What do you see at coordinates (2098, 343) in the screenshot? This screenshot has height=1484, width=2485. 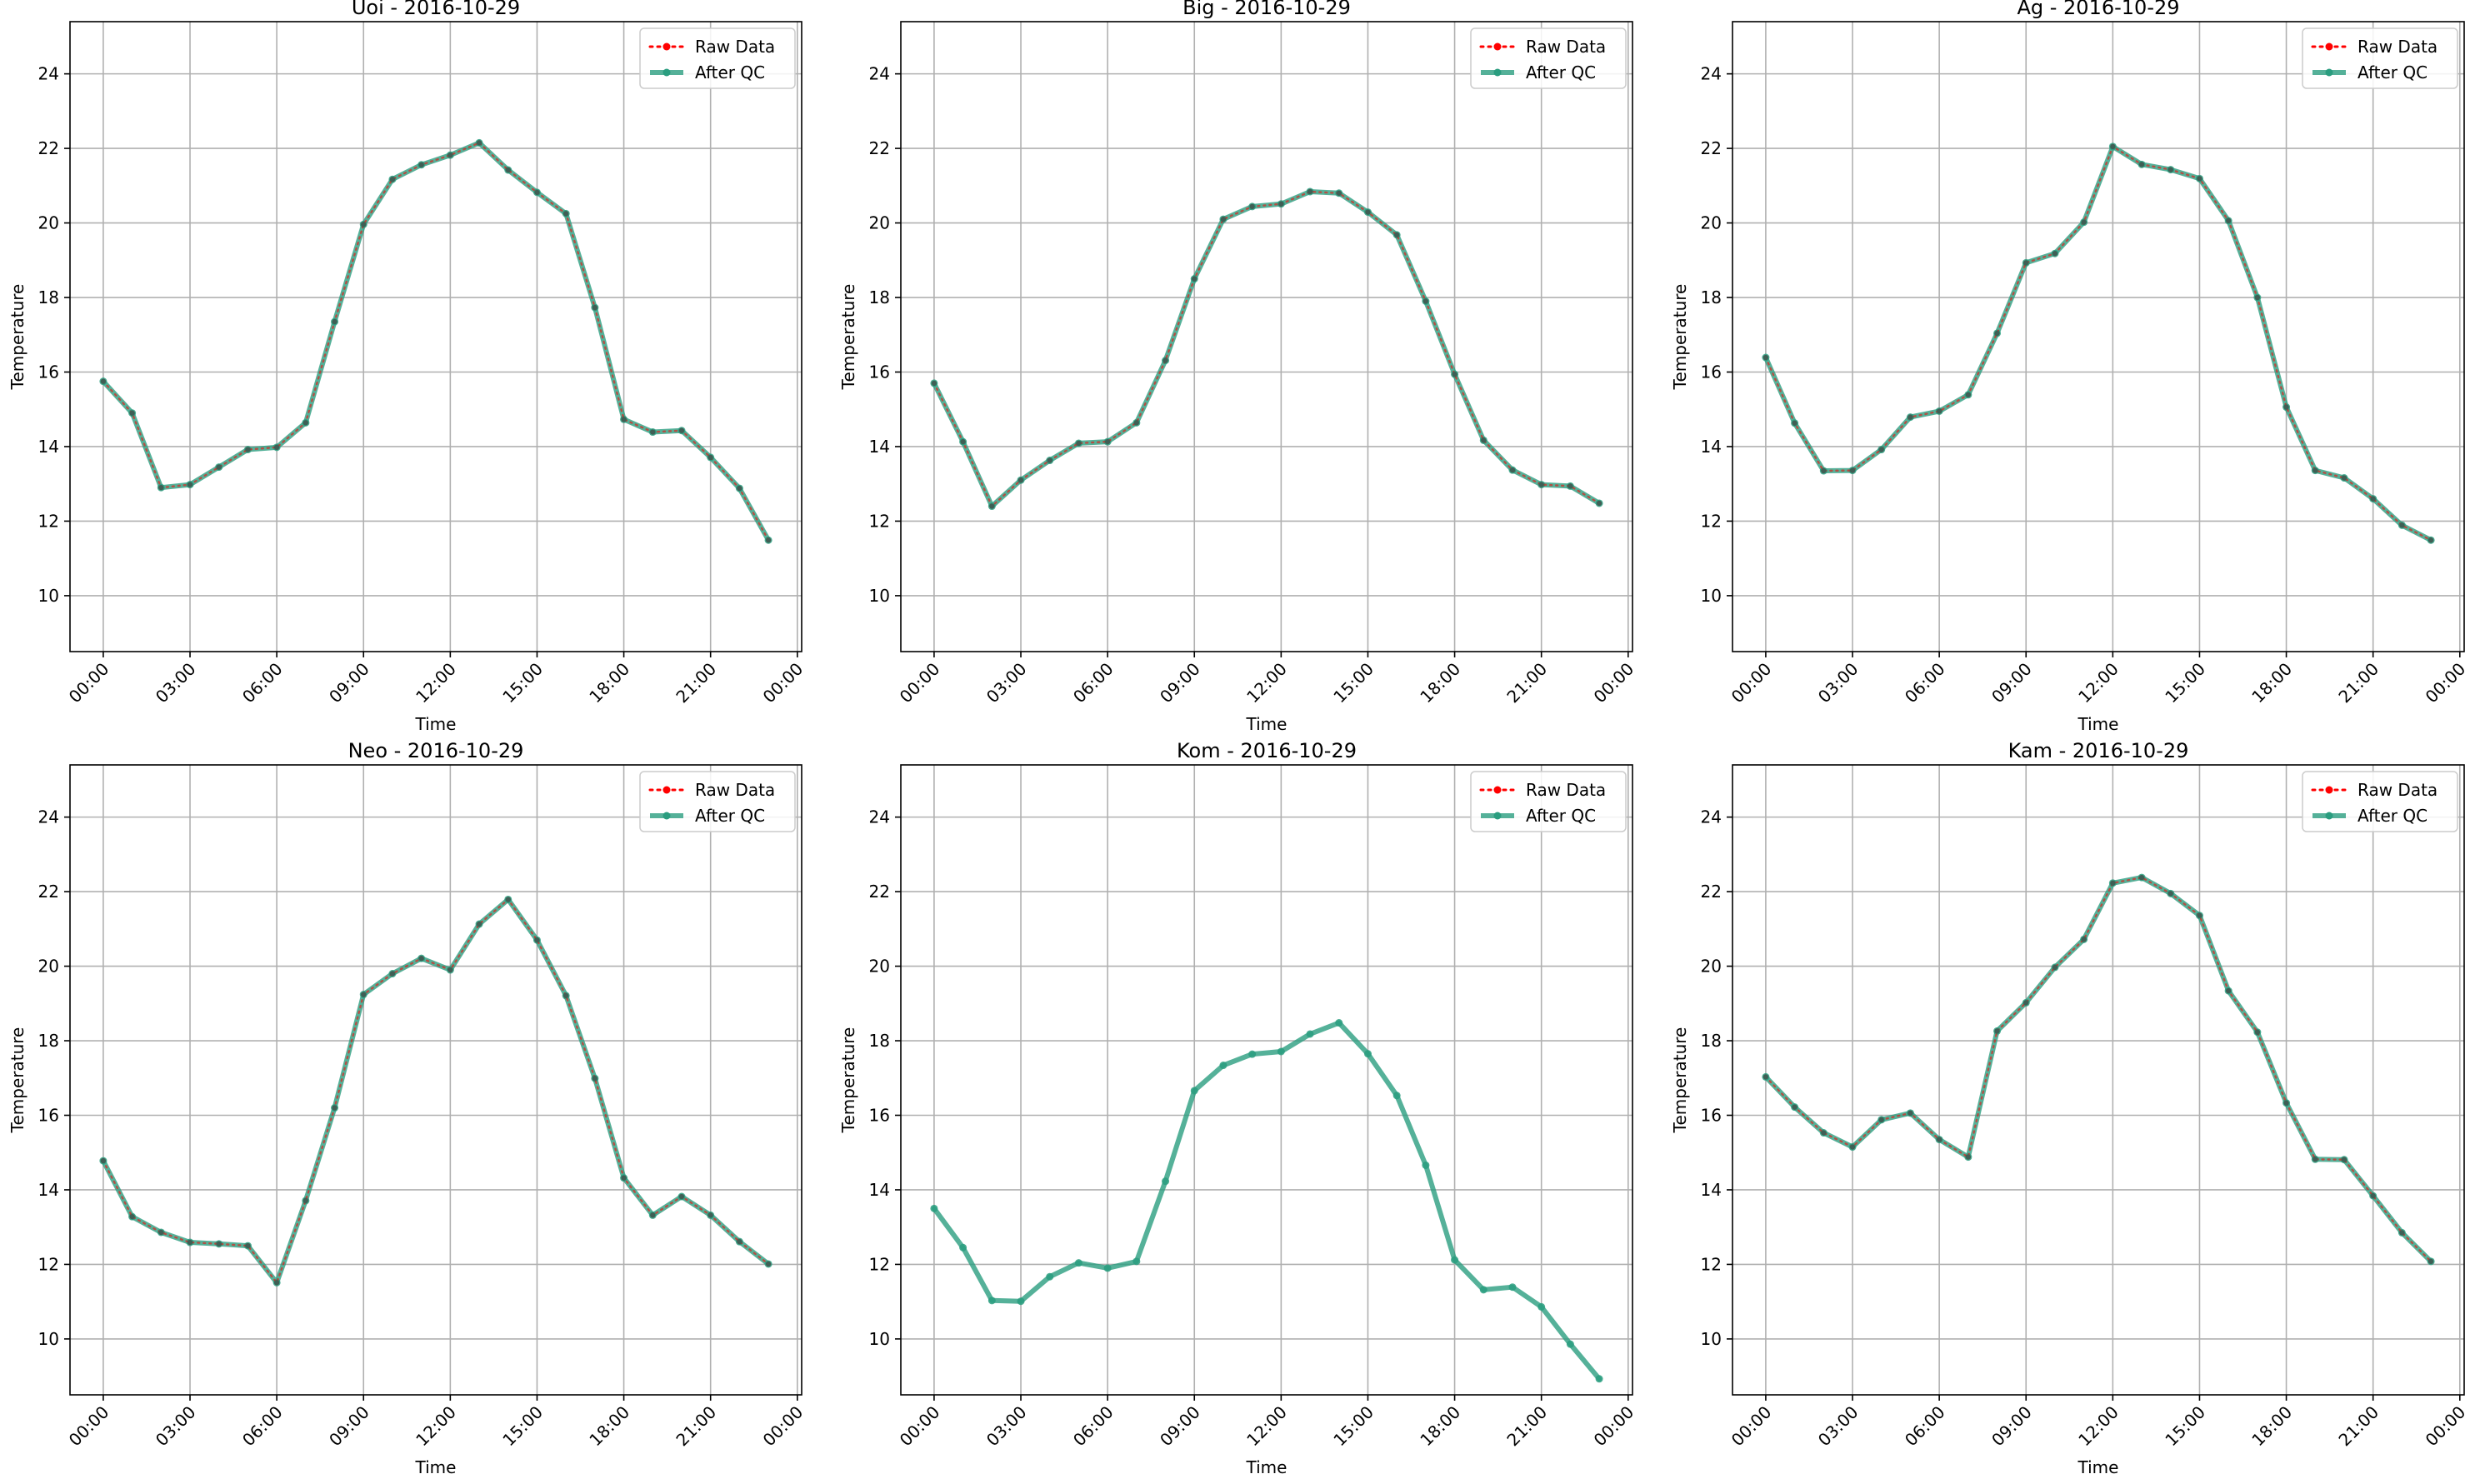 I see `after-qc-line` at bounding box center [2098, 343].